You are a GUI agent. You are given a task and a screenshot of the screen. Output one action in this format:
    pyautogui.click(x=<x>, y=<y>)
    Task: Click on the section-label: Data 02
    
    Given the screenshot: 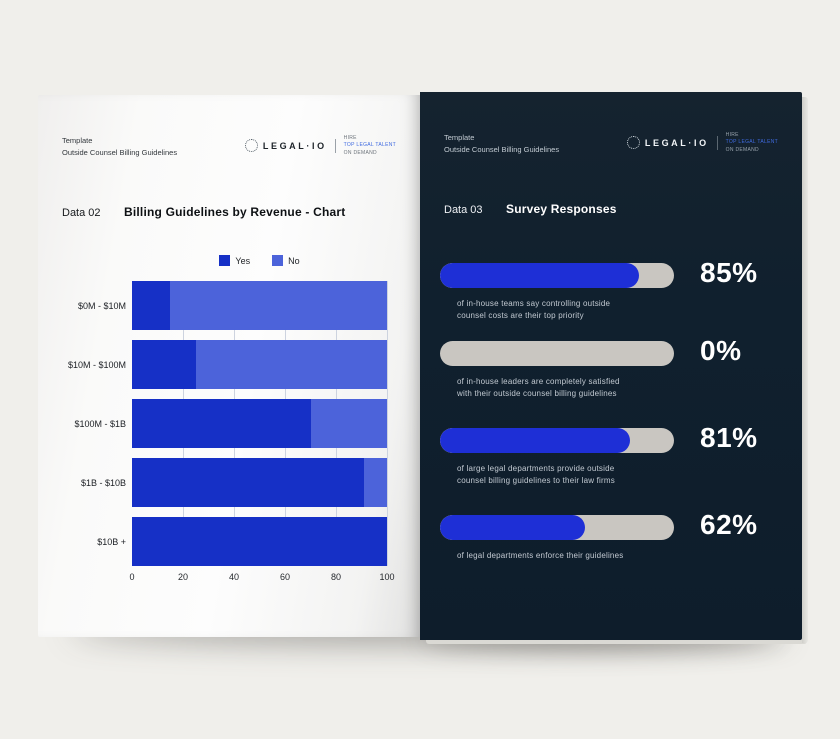 What is the action you would take?
    pyautogui.click(x=81, y=213)
    